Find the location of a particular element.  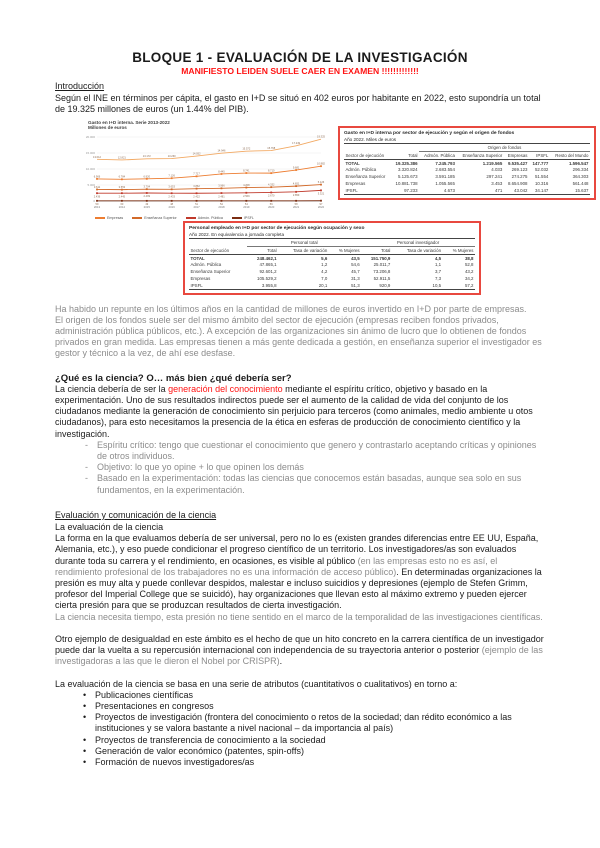

svg-text: 51 is located at coordinates (196, 204).